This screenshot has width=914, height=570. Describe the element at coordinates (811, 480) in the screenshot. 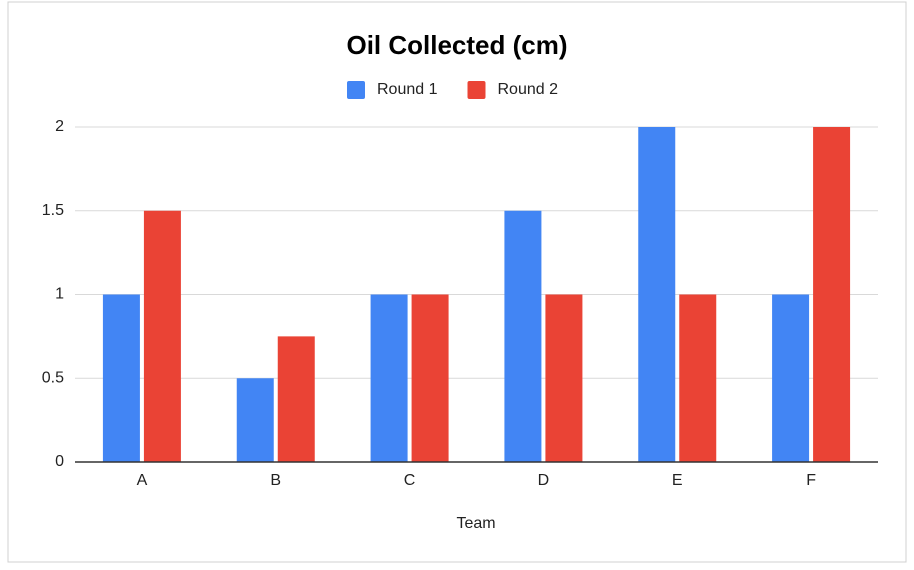

I see `x-tick-label: F` at that location.